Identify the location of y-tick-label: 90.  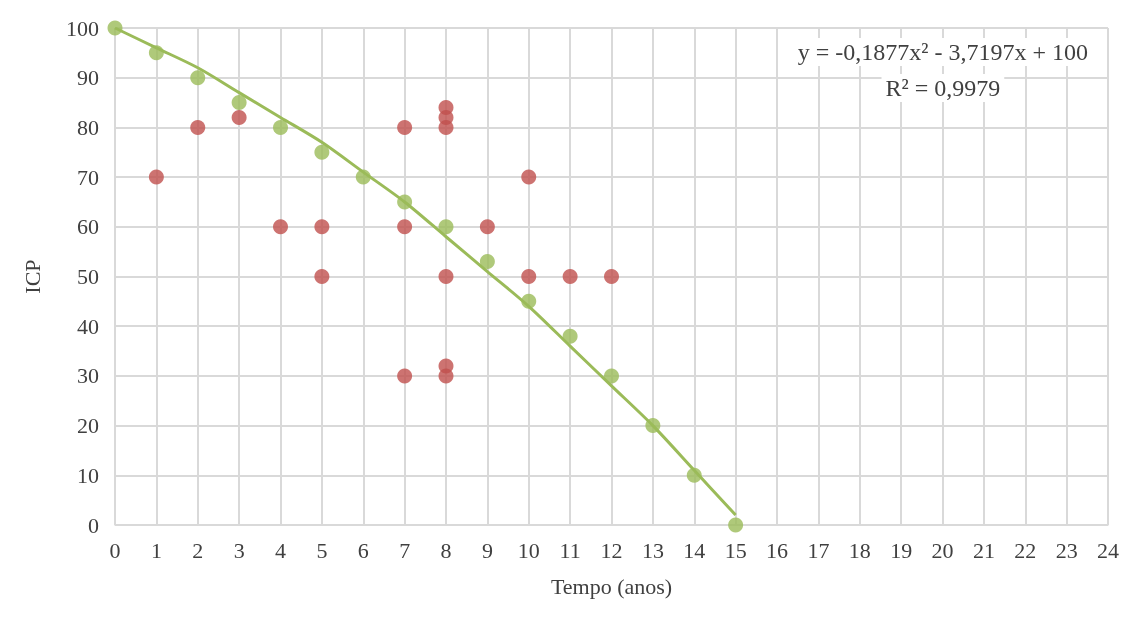
(88, 78).